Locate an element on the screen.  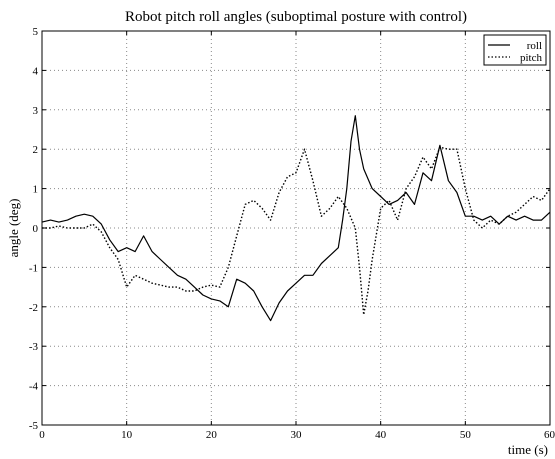
x-tick-label: 50 is located at coordinates (466, 435).